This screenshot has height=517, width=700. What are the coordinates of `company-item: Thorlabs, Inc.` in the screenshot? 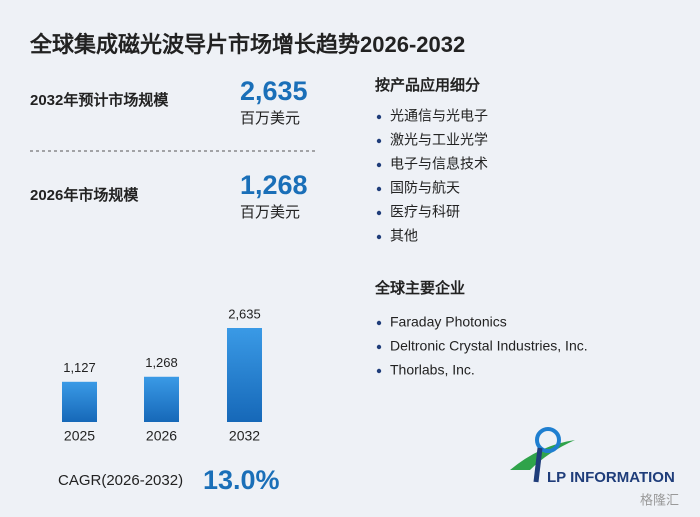 It's located at (432, 370).